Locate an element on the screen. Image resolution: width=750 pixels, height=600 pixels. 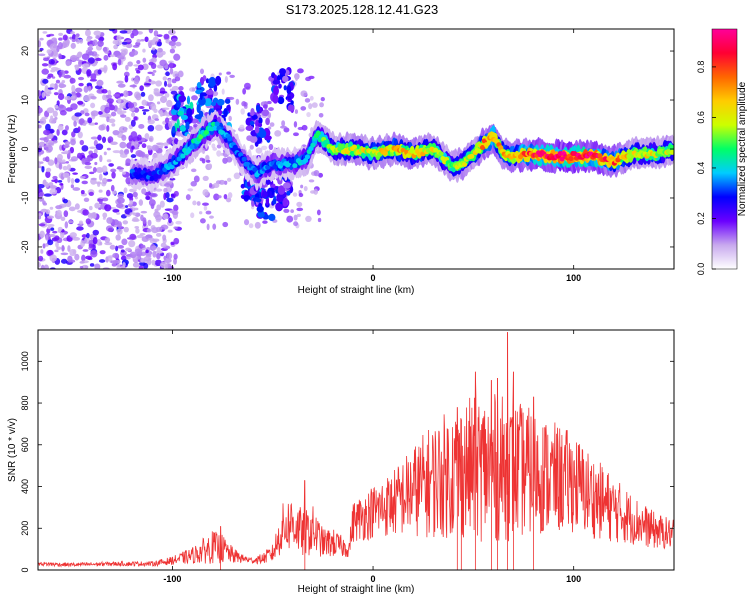
colorbar-tick-label: 0.6 is located at coordinates (701, 117).